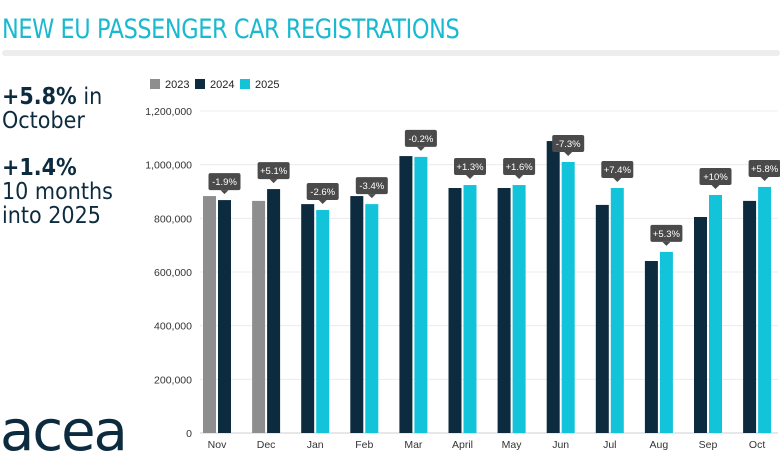  What do you see at coordinates (470, 309) in the screenshot?
I see `bar-2025-April` at bounding box center [470, 309].